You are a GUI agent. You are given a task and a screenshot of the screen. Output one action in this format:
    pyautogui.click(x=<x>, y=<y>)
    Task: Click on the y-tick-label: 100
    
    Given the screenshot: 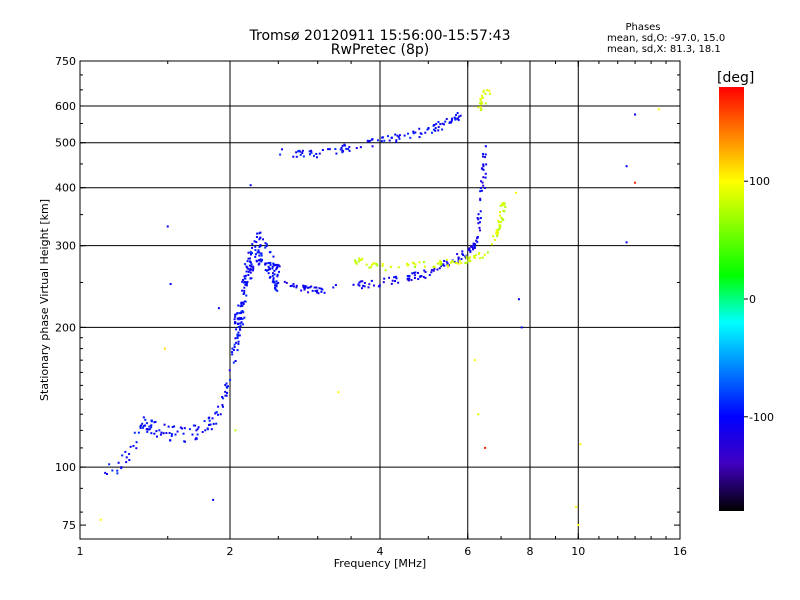 What is the action you would take?
    pyautogui.click(x=65, y=467)
    